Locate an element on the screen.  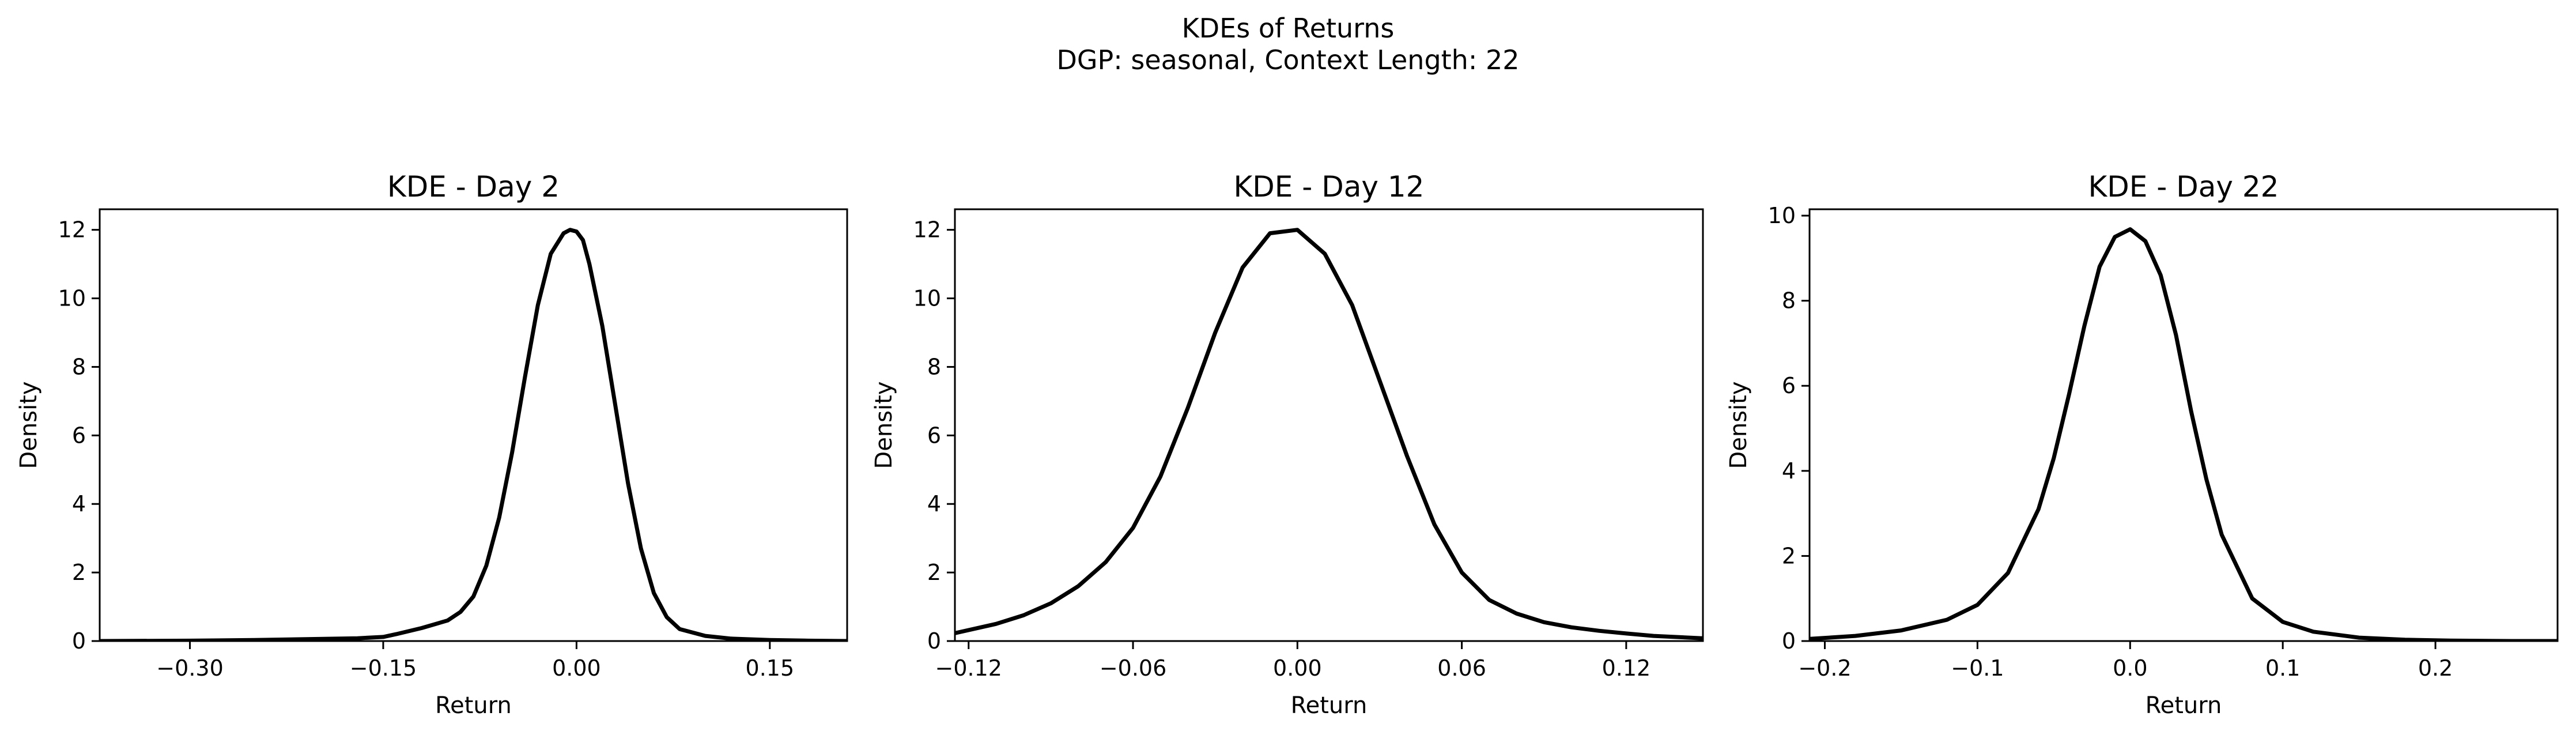
x-tick-label: −0.06 is located at coordinates (1133, 668).